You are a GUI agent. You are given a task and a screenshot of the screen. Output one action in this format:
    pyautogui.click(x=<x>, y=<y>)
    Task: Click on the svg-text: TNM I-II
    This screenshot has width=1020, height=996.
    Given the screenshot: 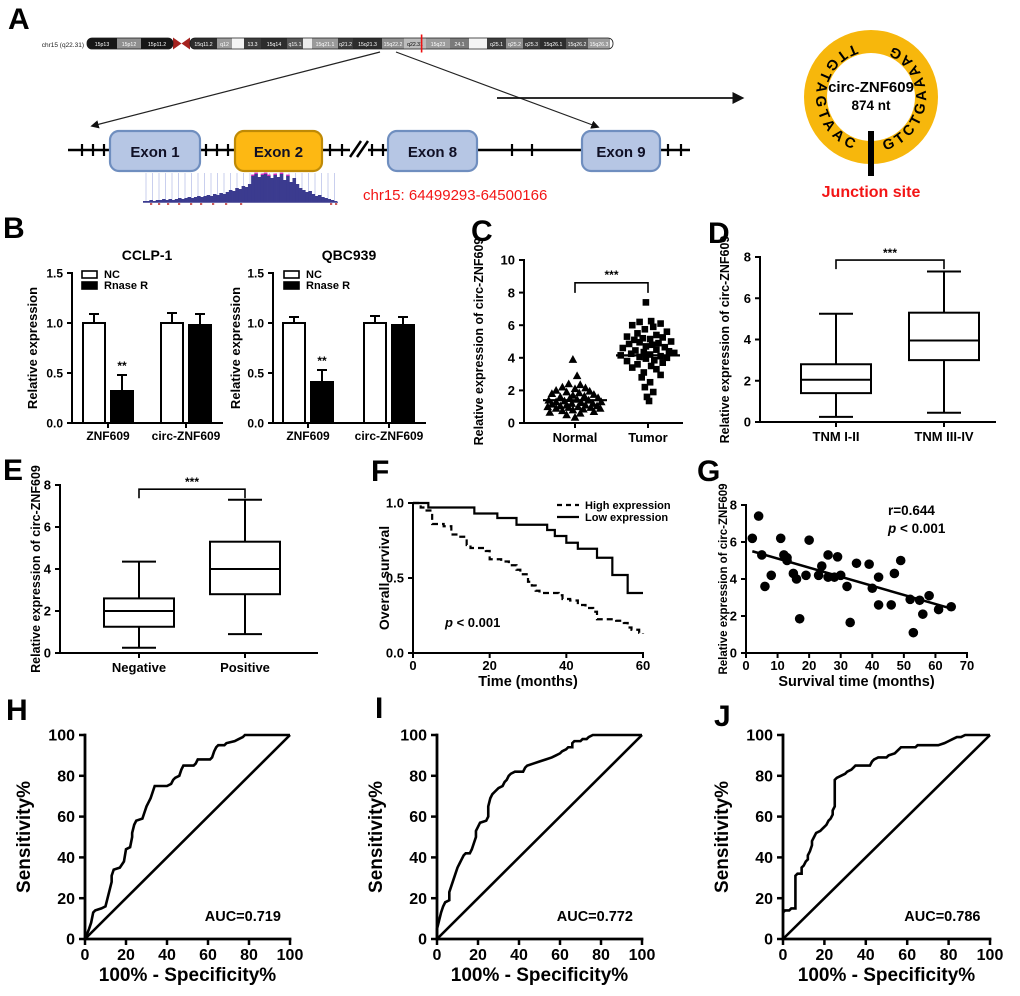 What is the action you would take?
    pyautogui.click(x=836, y=436)
    